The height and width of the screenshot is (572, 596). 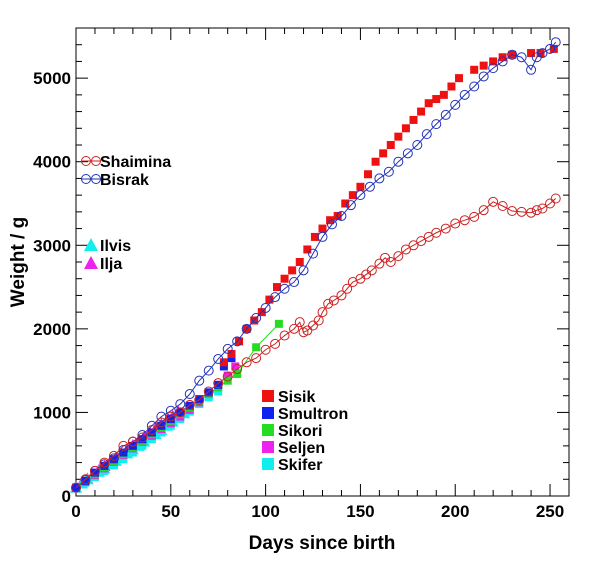 I want to click on x-tick-label: 150, so click(x=360, y=511).